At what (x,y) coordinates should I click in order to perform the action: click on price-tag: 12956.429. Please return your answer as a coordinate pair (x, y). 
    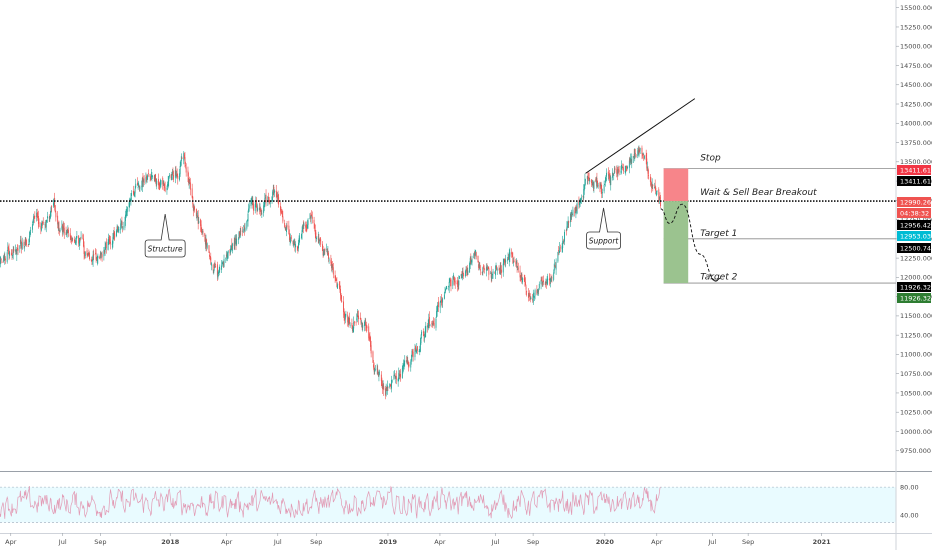
    Looking at the image, I should click on (914, 225).